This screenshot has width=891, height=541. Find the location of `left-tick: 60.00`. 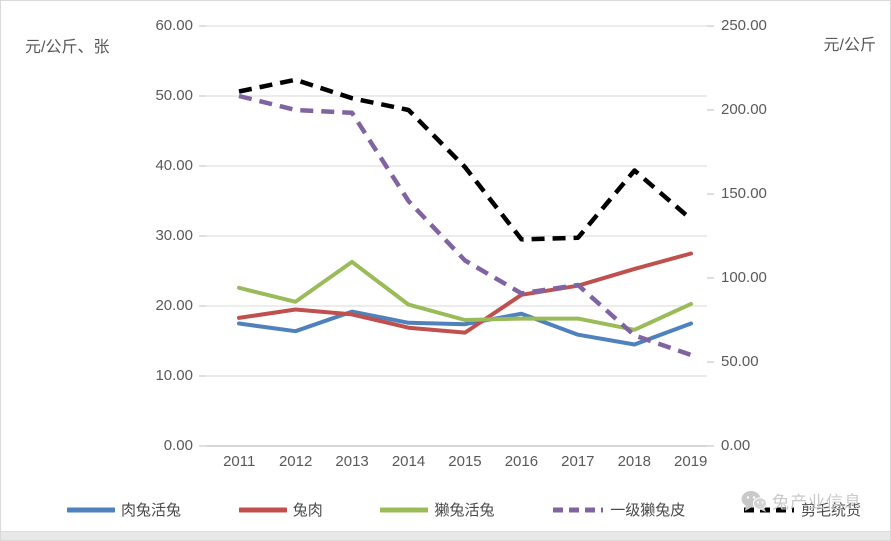

left-tick: 60.00 is located at coordinates (174, 25).